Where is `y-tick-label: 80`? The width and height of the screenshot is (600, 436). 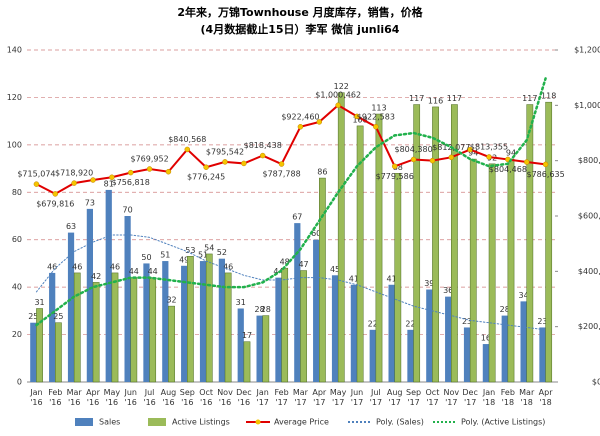
y-tick-label: 80 is located at coordinates (17, 192).